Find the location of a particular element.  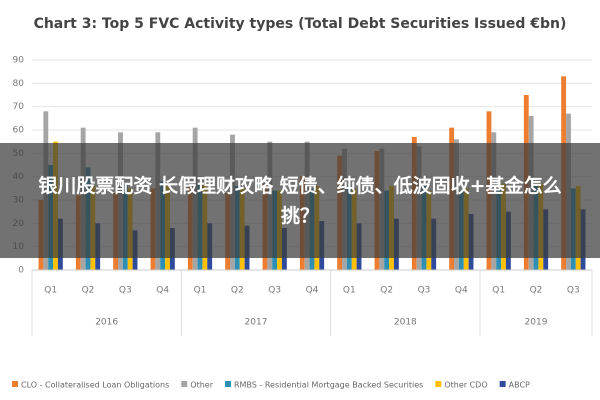

legend-label: Other CDO is located at coordinates (465, 385).